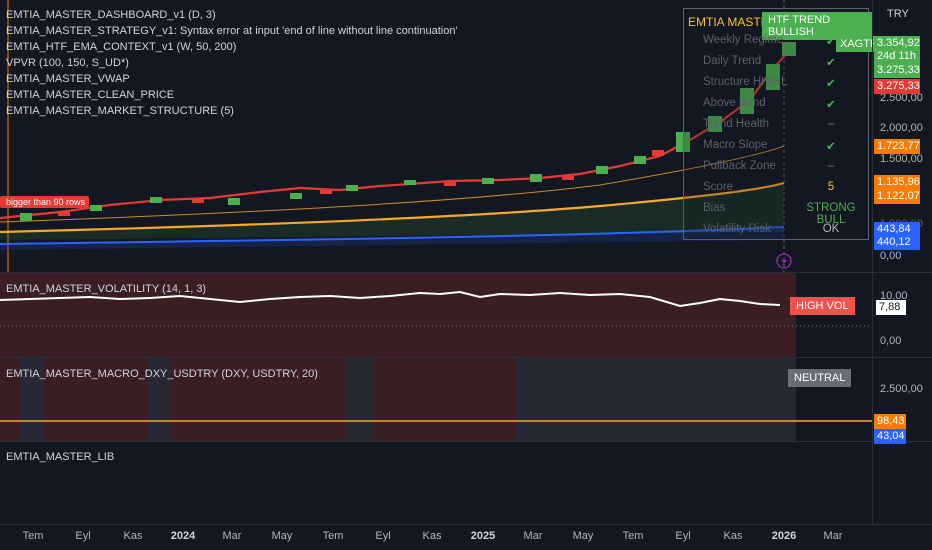  What do you see at coordinates (890, 421) in the screenshot?
I see `macro-tag-dxy: 98,43` at bounding box center [890, 421].